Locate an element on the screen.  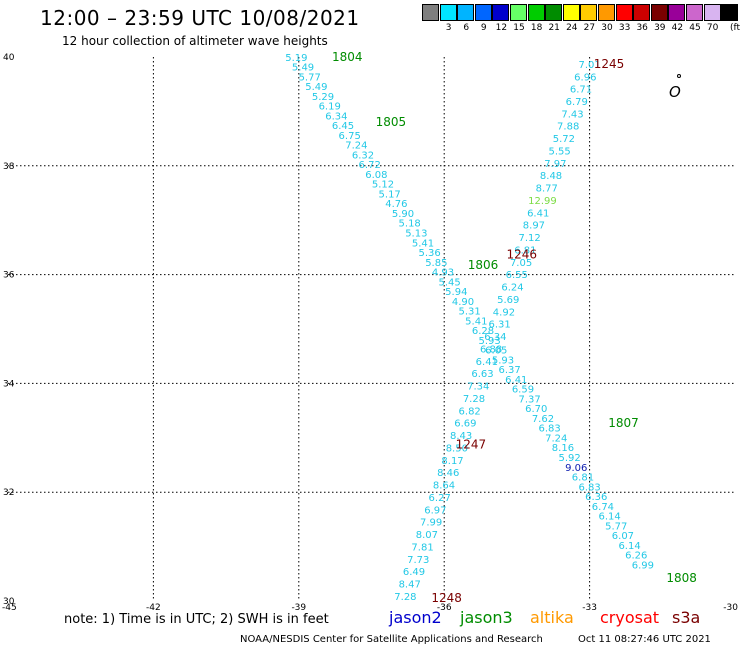
wave-height-value: 6.19 is located at coordinates (330, 107).